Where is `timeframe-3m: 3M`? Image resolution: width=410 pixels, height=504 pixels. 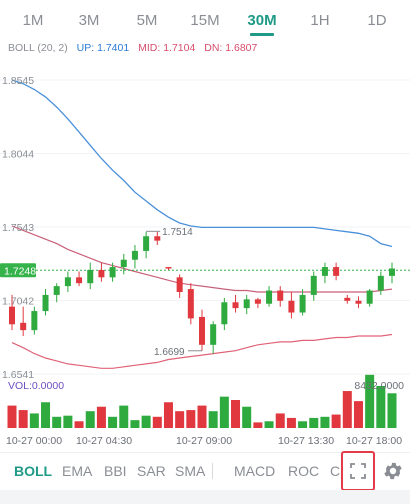
timeframe-3m: 3M is located at coordinates (89, 20).